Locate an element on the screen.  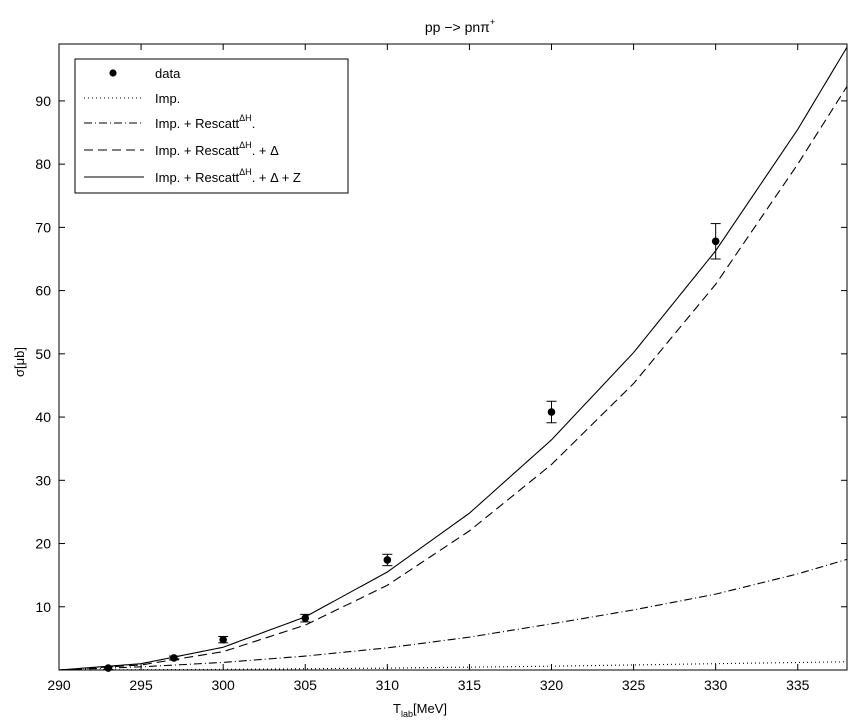
legend-label-full: Imp. + RescattΔH. + Δ + Z is located at coordinates (228, 176).